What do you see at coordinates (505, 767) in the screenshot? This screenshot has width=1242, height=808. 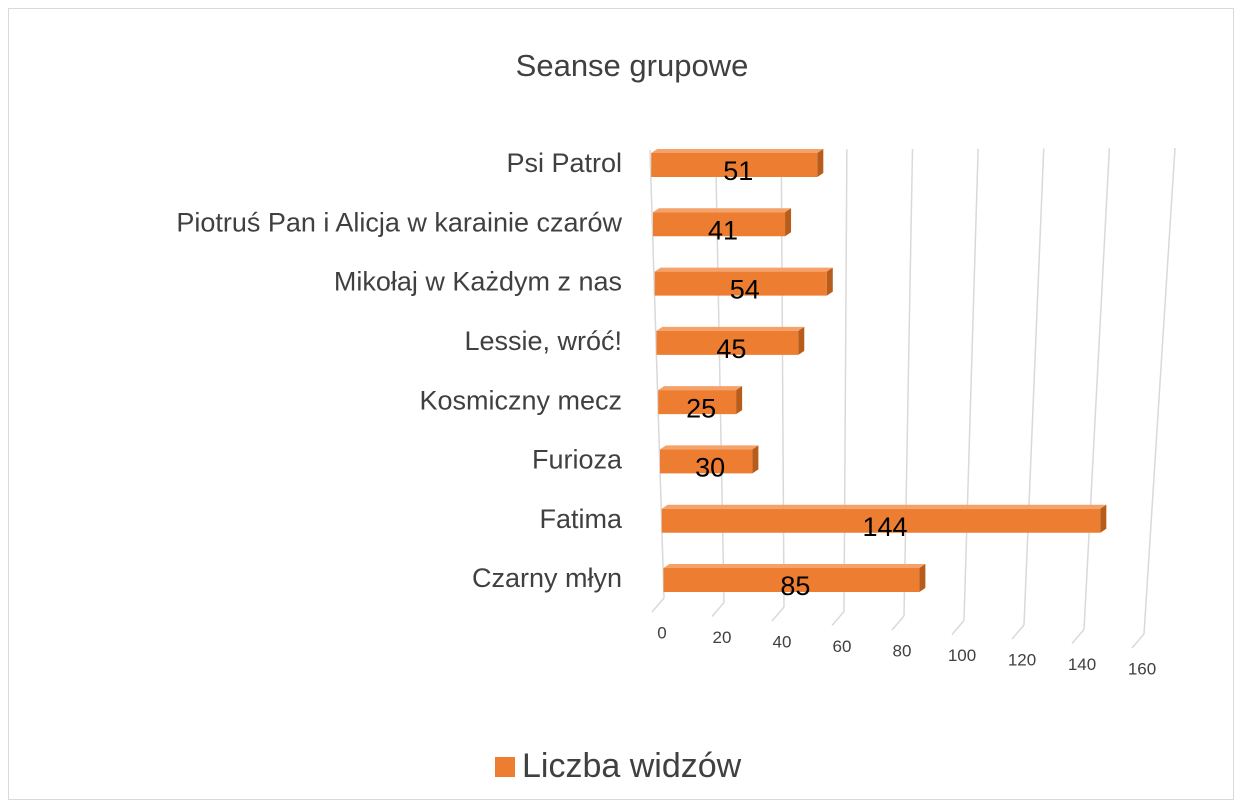 I see `legend-swatch` at bounding box center [505, 767].